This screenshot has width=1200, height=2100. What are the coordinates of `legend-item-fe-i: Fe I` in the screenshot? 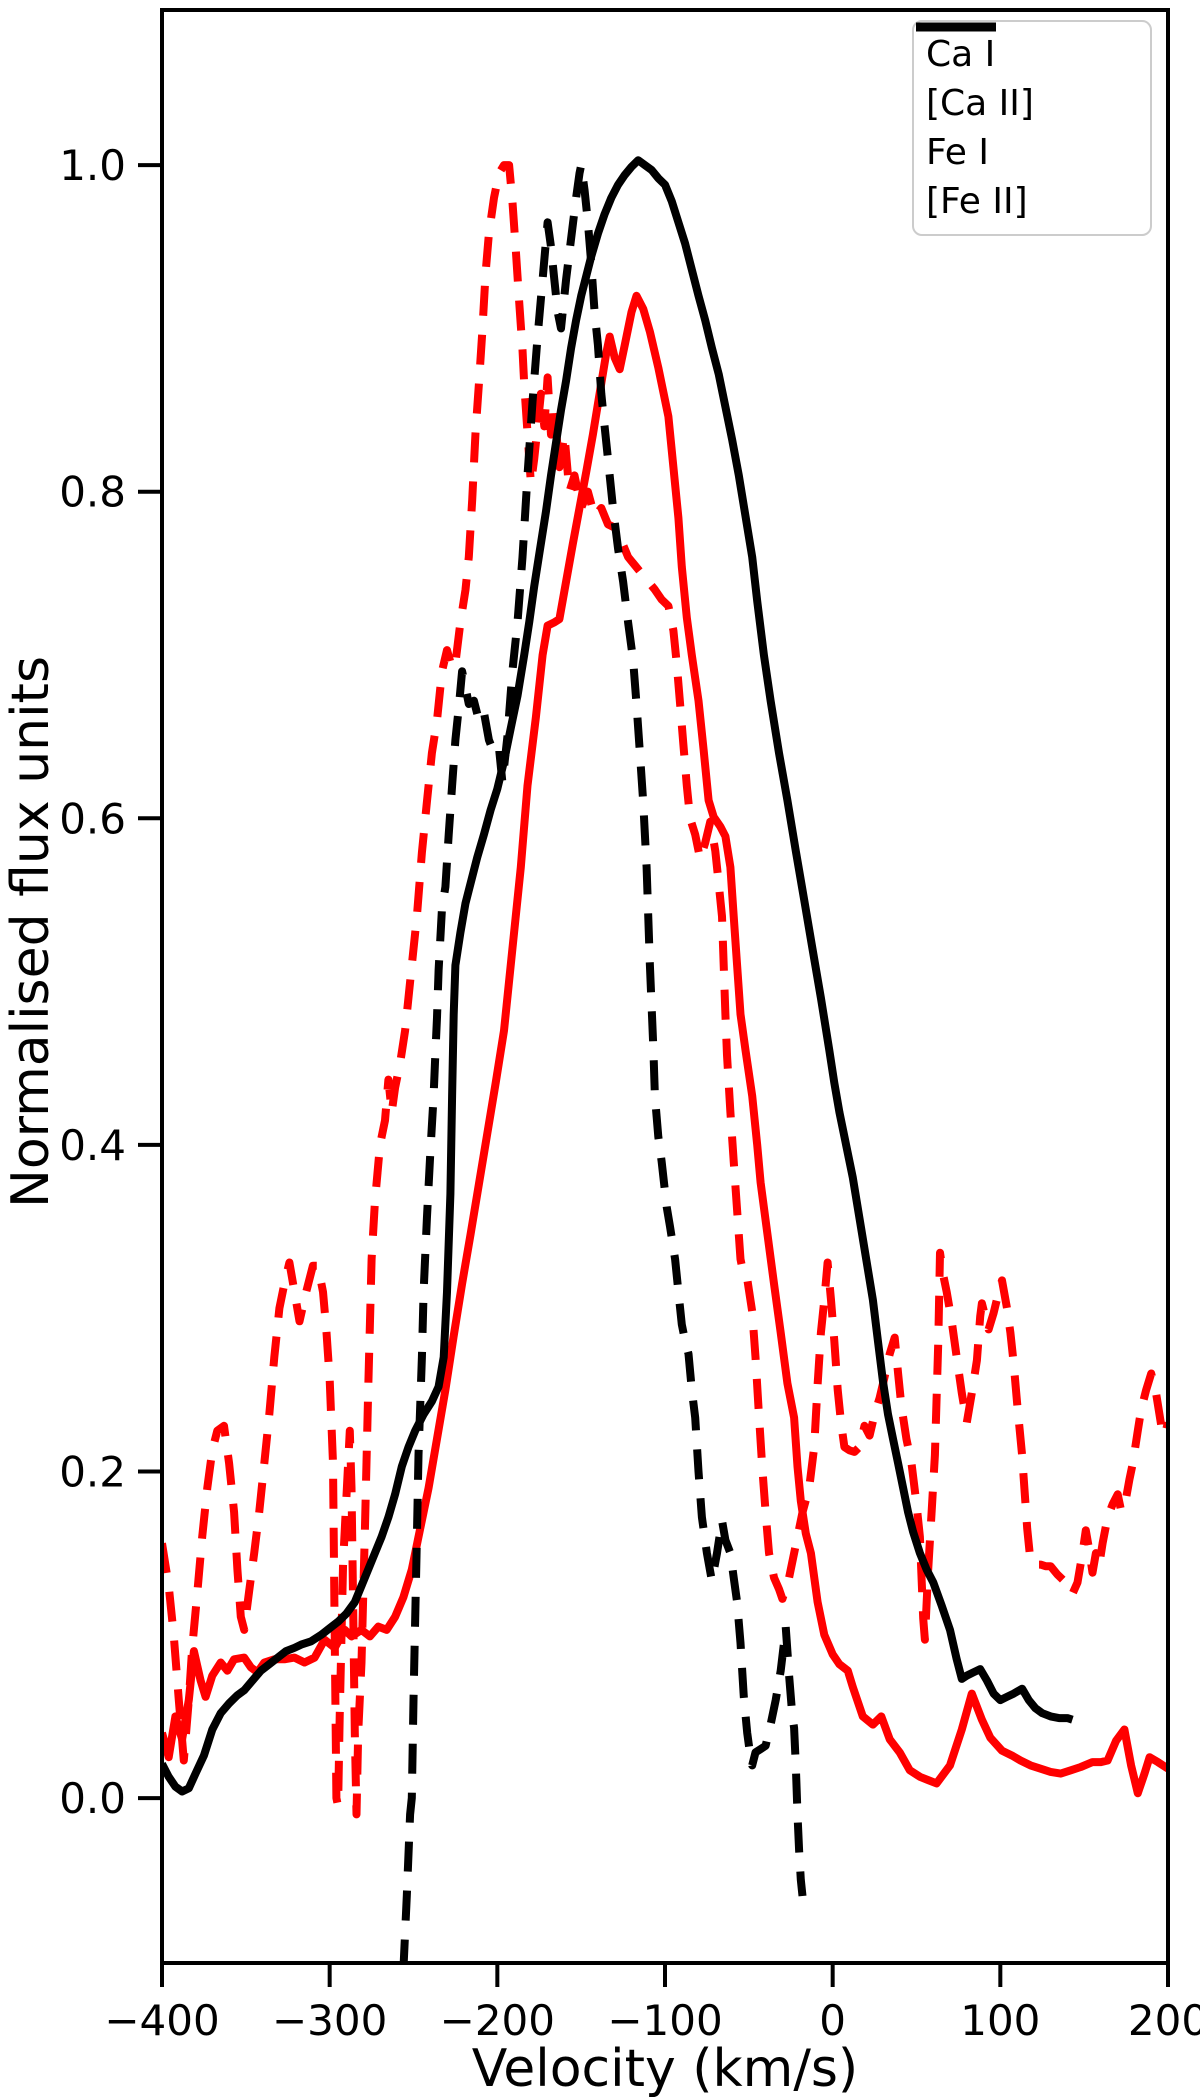 It's located at (1028, 99).